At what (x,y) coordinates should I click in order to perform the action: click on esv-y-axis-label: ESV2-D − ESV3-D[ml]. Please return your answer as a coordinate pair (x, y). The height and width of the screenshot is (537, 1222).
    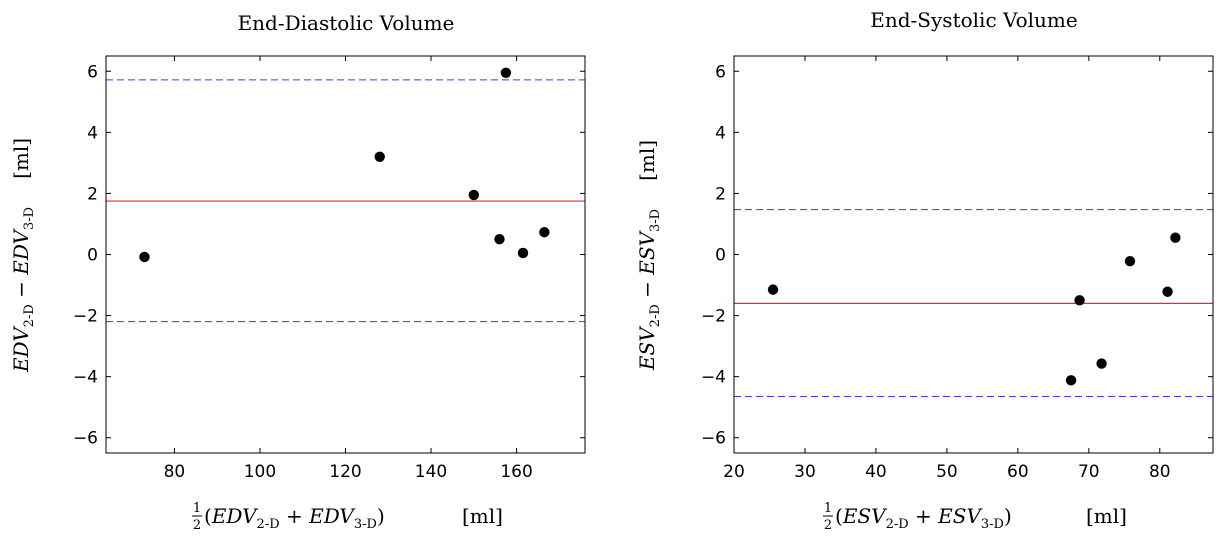
    Looking at the image, I should click on (649, 255).